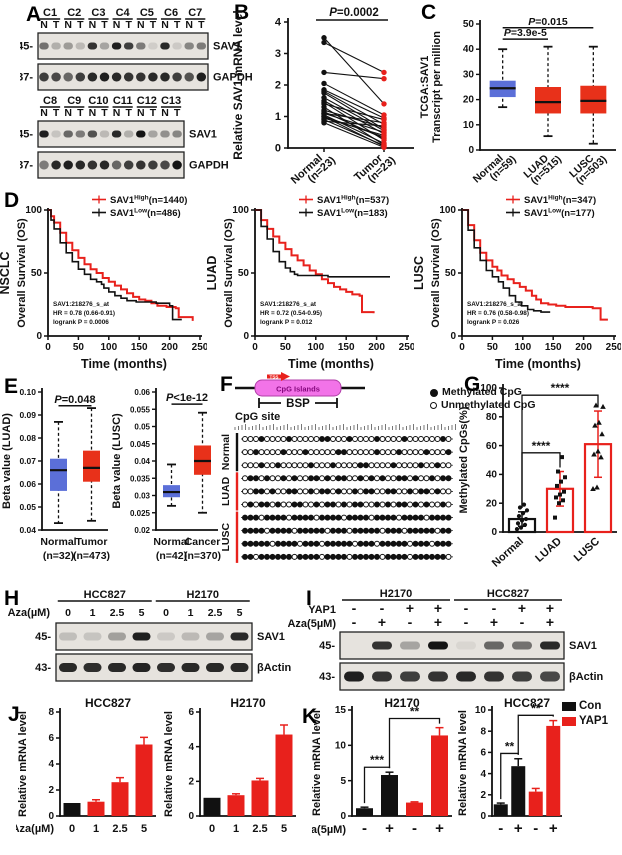 This screenshot has width=622, height=855. Describe the element at coordinates (145, 214) in the screenshot. I see `svg-text: SAV1Low(n=486)` at that location.